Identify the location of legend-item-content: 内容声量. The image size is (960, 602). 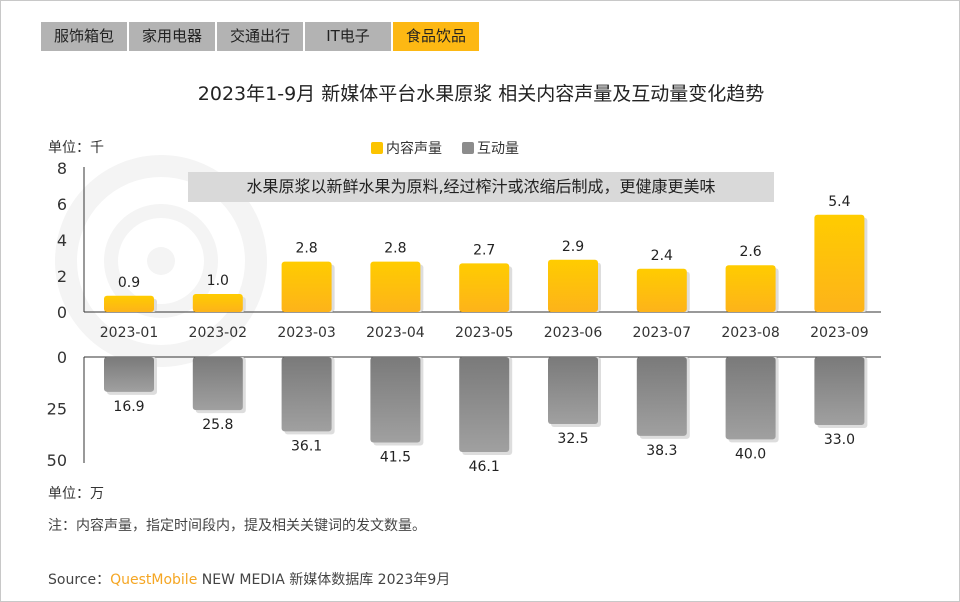
(406, 148).